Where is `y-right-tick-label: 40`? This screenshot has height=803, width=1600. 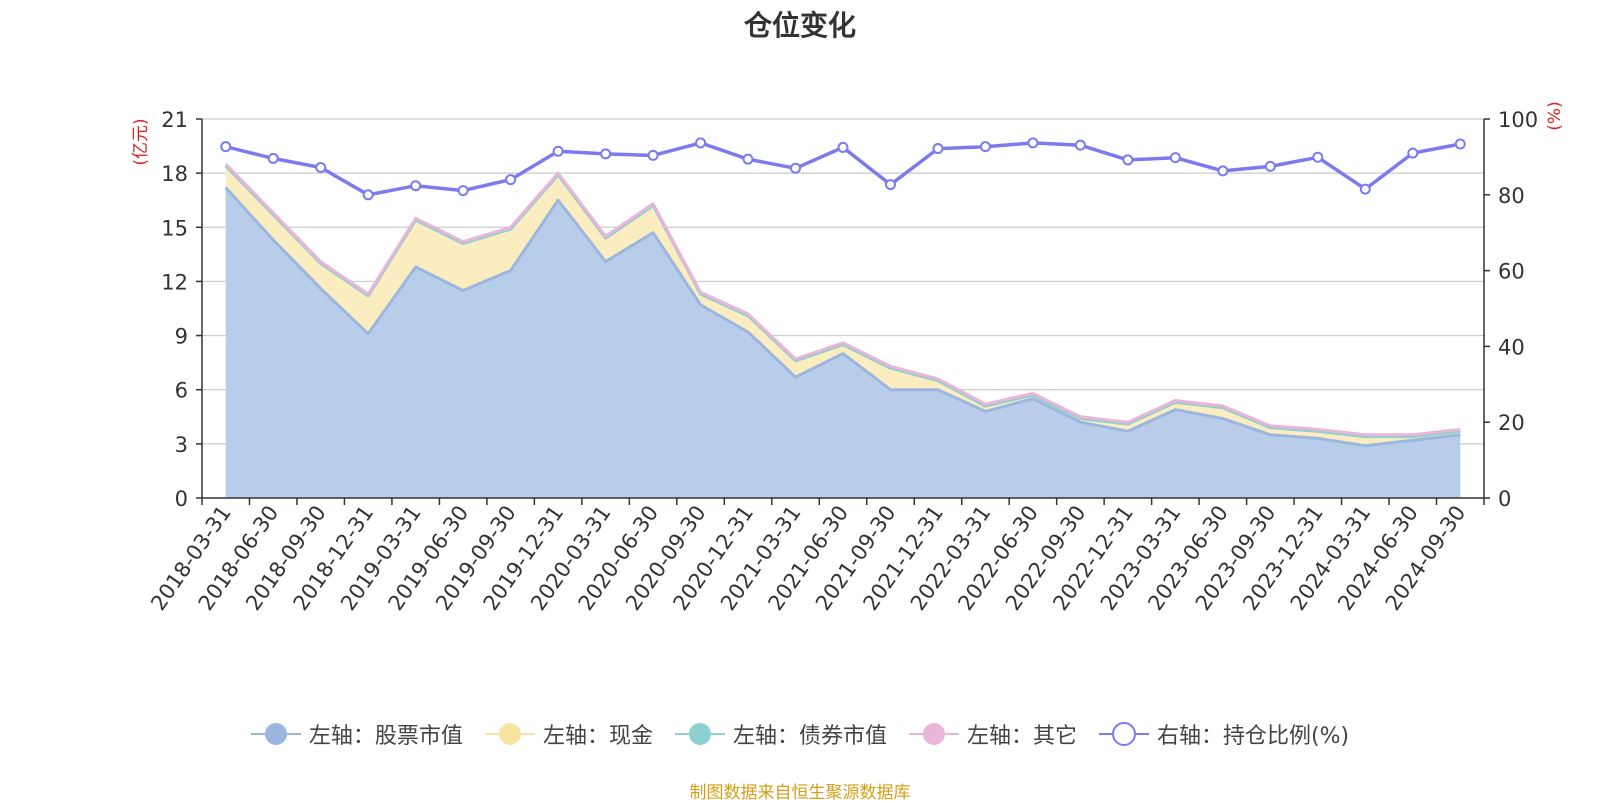
y-right-tick-label: 40 is located at coordinates (1511, 347).